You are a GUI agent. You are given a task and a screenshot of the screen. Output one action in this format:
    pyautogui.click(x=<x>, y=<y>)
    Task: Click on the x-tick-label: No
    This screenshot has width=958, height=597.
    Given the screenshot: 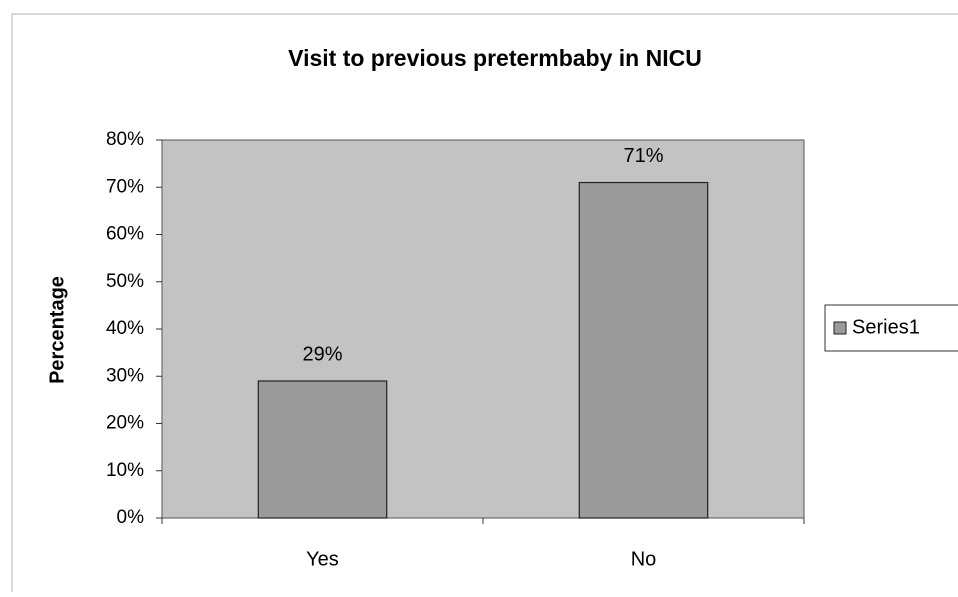 What is the action you would take?
    pyautogui.click(x=644, y=559)
    